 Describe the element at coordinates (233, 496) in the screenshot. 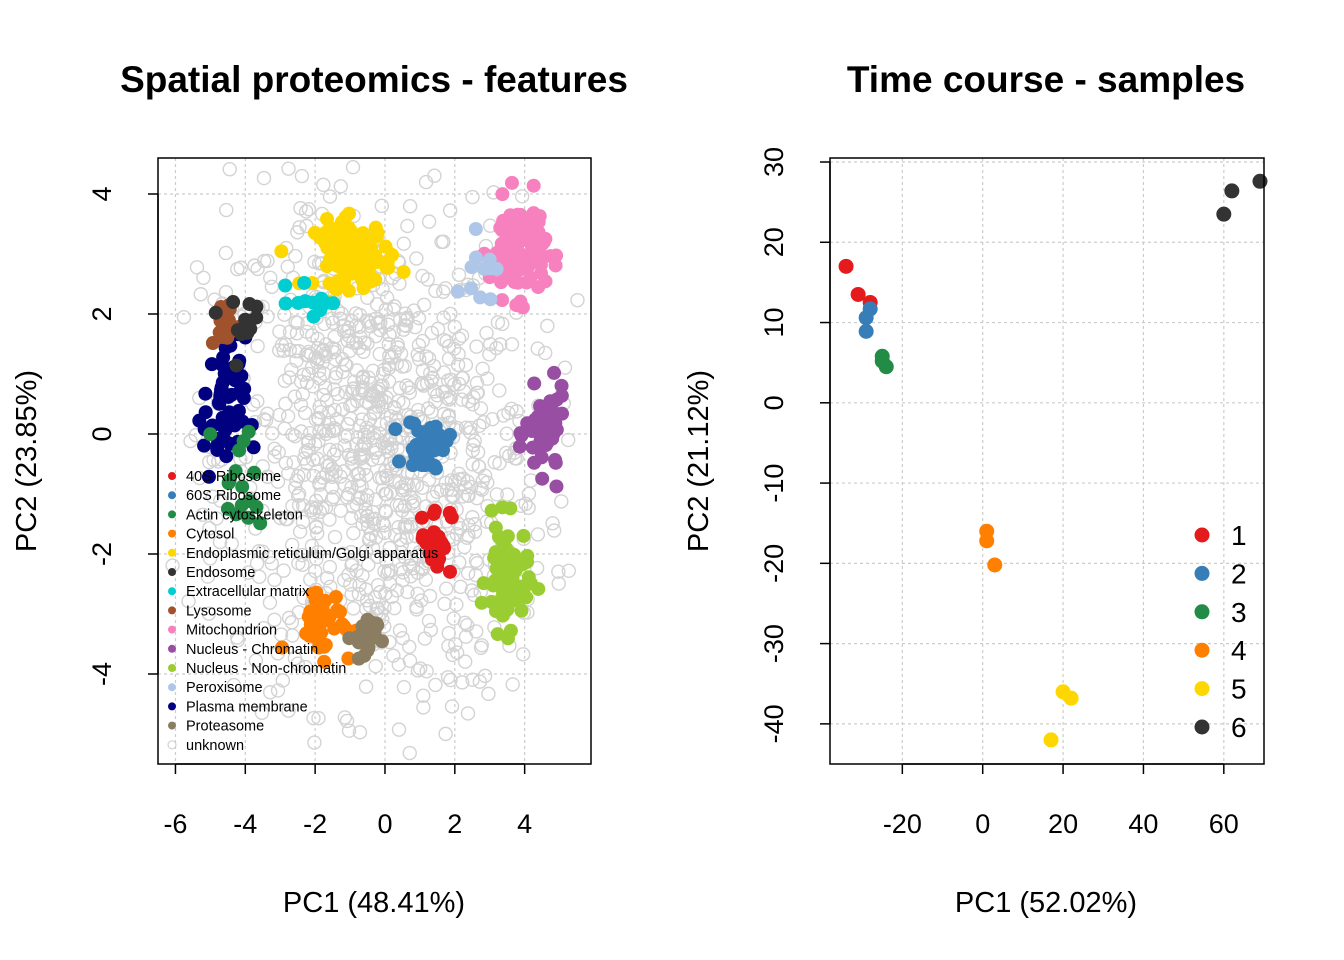

I see `legend-label: 60S Ribosome` at that location.